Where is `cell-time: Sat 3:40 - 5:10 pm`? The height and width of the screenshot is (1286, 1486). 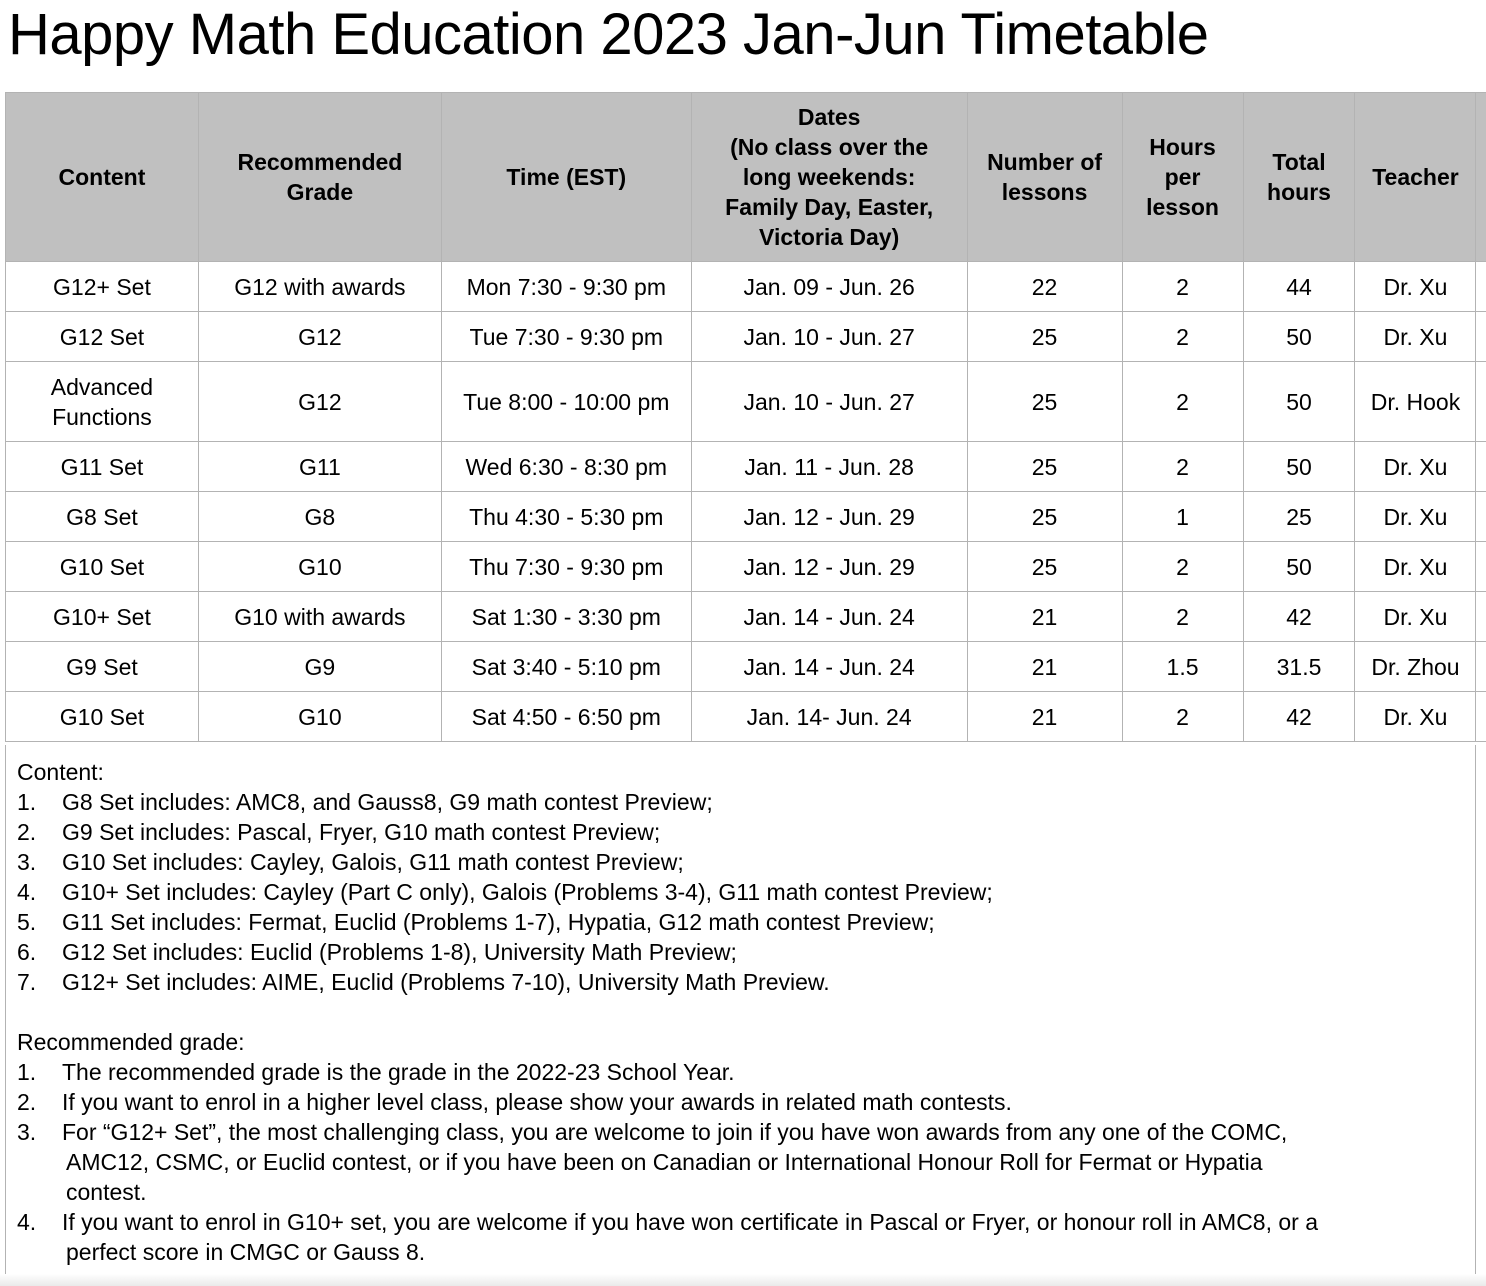 cell-time: Sat 3:40 - 5:10 pm is located at coordinates (566, 666).